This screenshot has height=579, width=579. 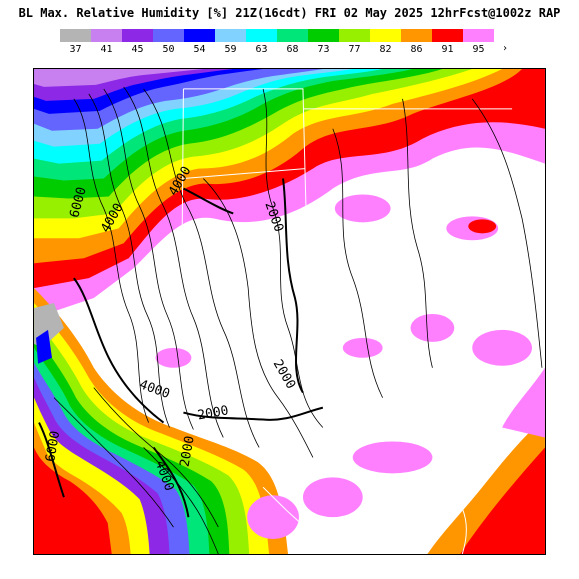 What do you see at coordinates (261, 49) in the screenshot?
I see `legend-label: 63` at bounding box center [261, 49].